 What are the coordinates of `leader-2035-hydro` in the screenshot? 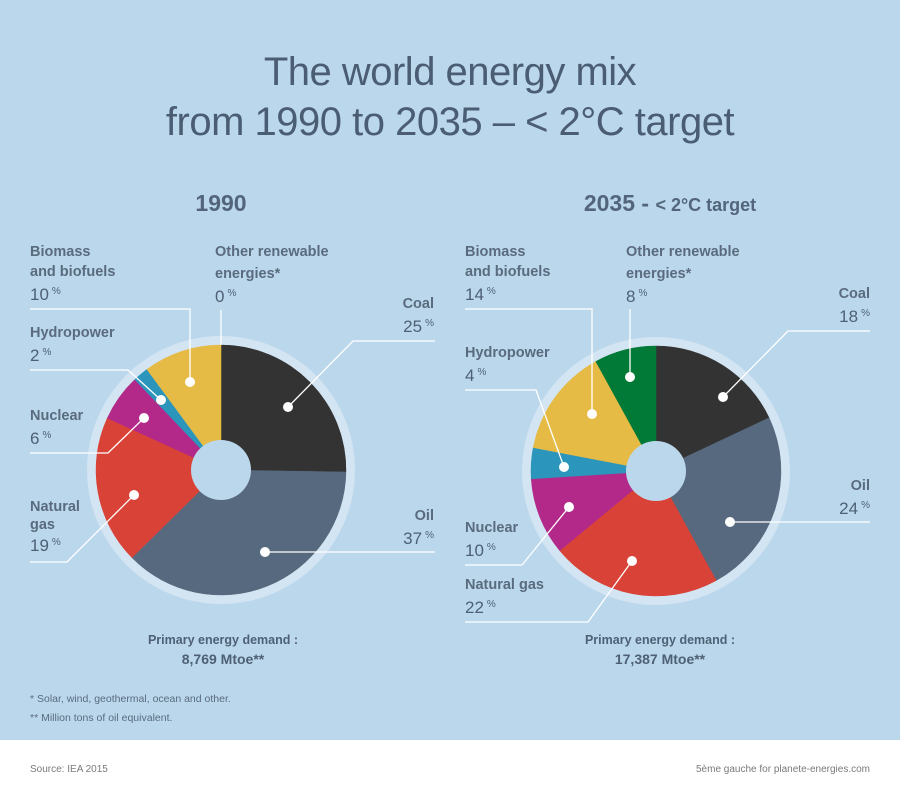 It's located at (515, 428).